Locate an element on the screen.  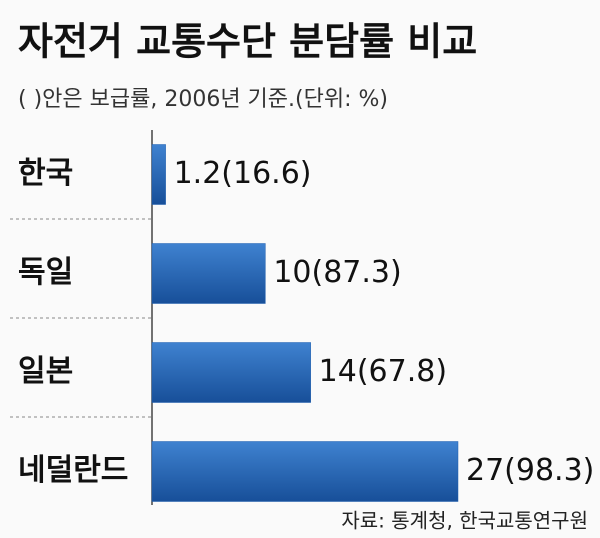
value-label: 27(98.3) is located at coordinates (530, 470).